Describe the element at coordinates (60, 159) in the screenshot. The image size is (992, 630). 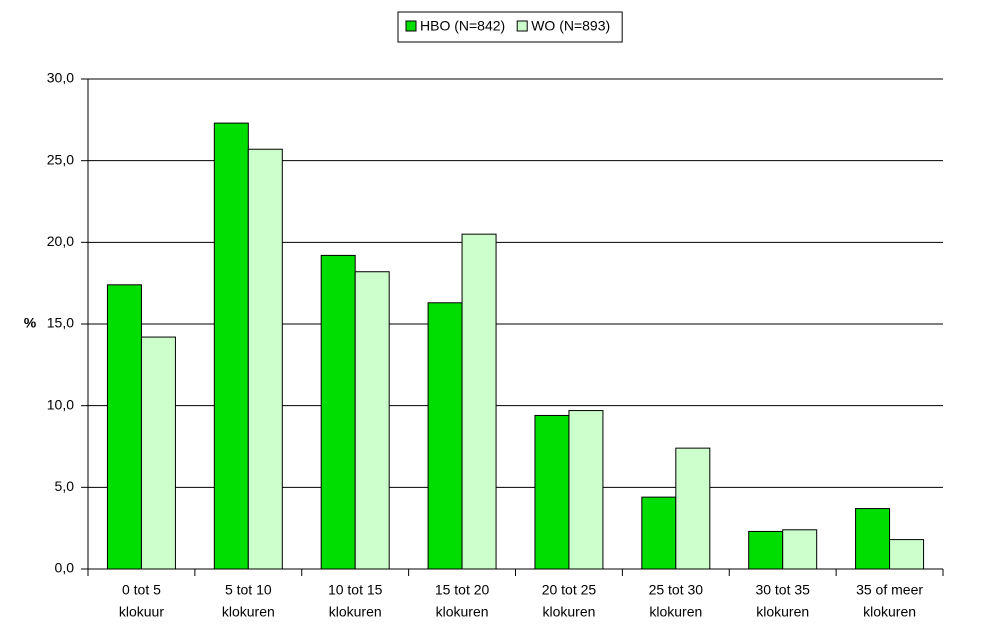
I see `y-tick-label: 25,0` at that location.